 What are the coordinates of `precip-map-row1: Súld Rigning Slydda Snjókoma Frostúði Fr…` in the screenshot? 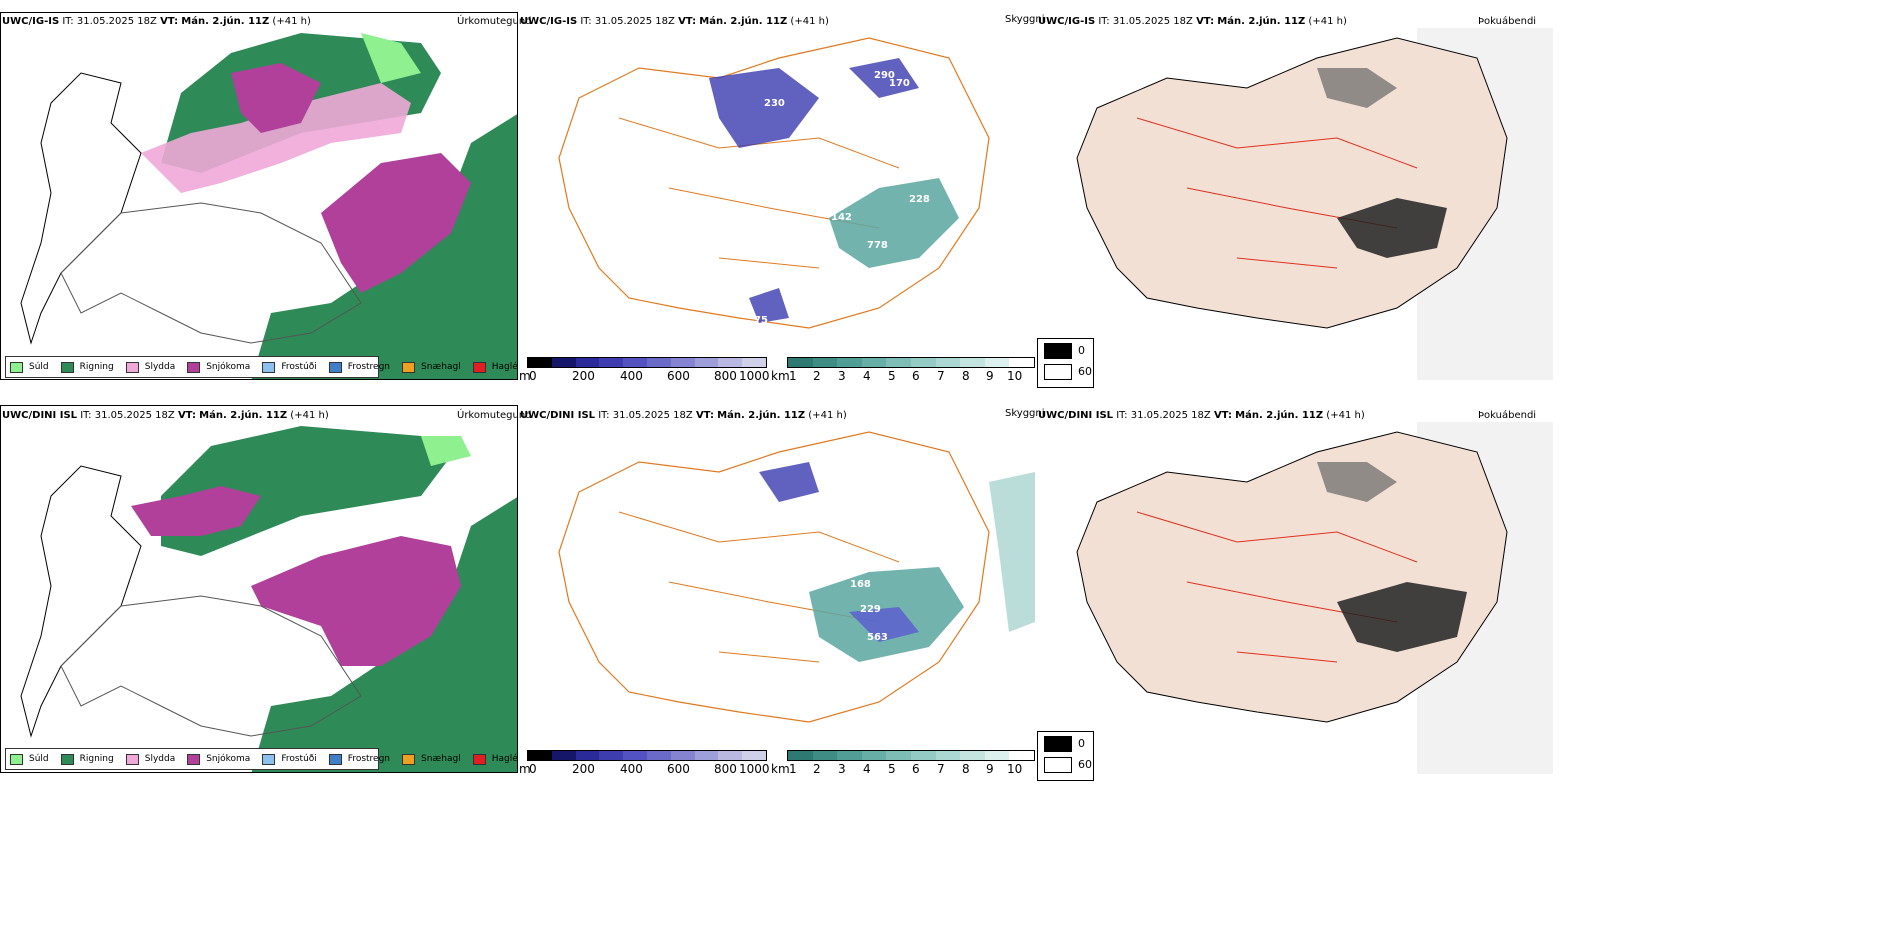 It's located at (259, 196).